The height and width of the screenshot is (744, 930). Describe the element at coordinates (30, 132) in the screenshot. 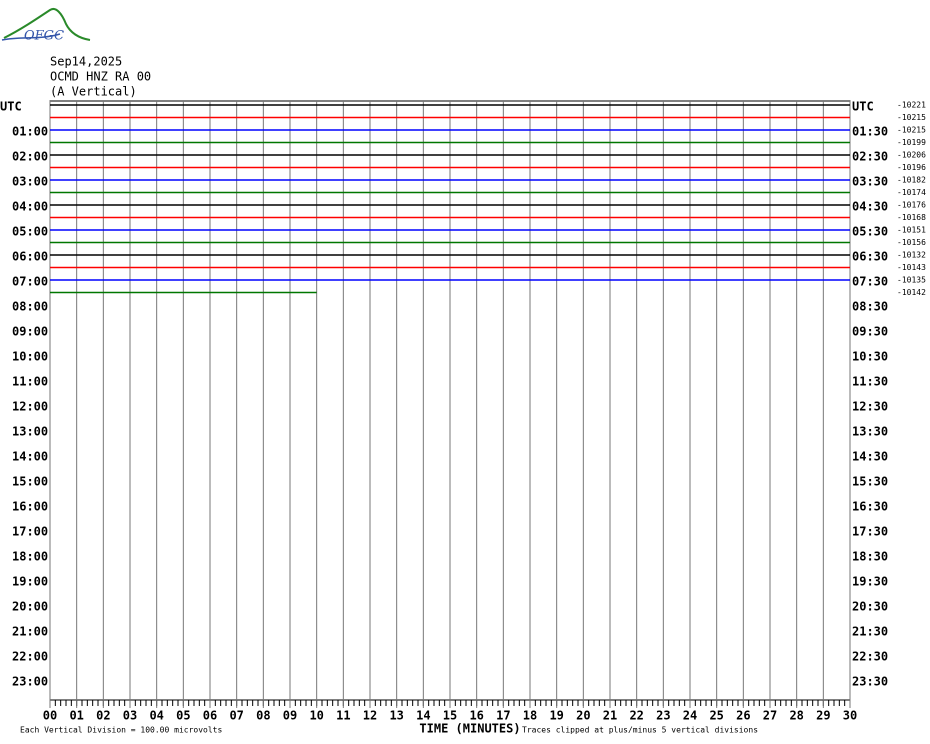

I see `row-label: 01:00` at that location.